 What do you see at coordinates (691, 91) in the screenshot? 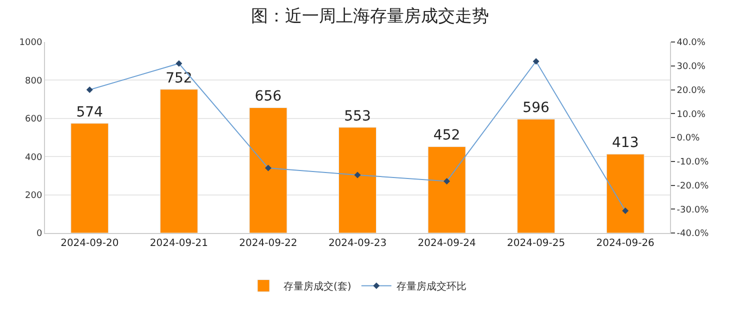
I see `y2-tick-label: 20.0%` at bounding box center [691, 91].